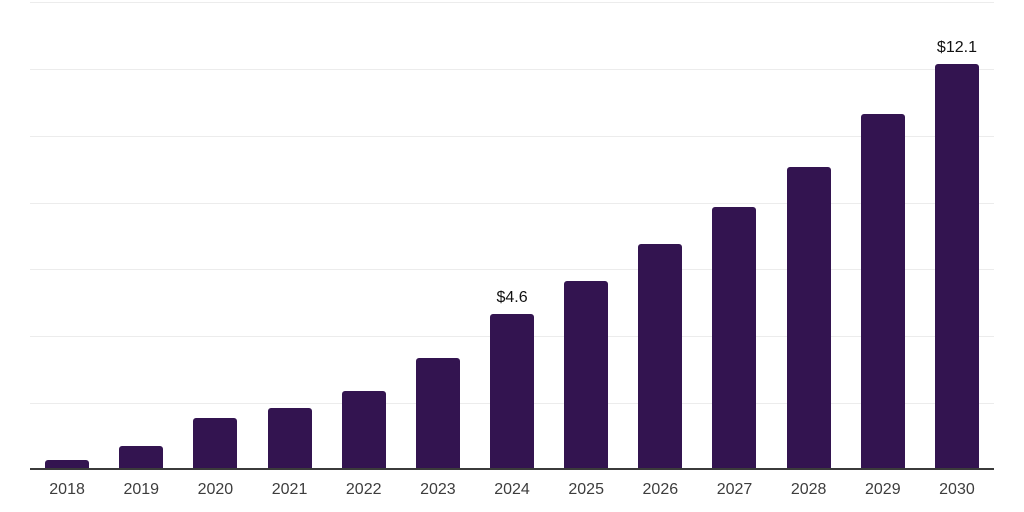 The image size is (1024, 512). What do you see at coordinates (512, 2) in the screenshot?
I see `gridline-y14` at bounding box center [512, 2].